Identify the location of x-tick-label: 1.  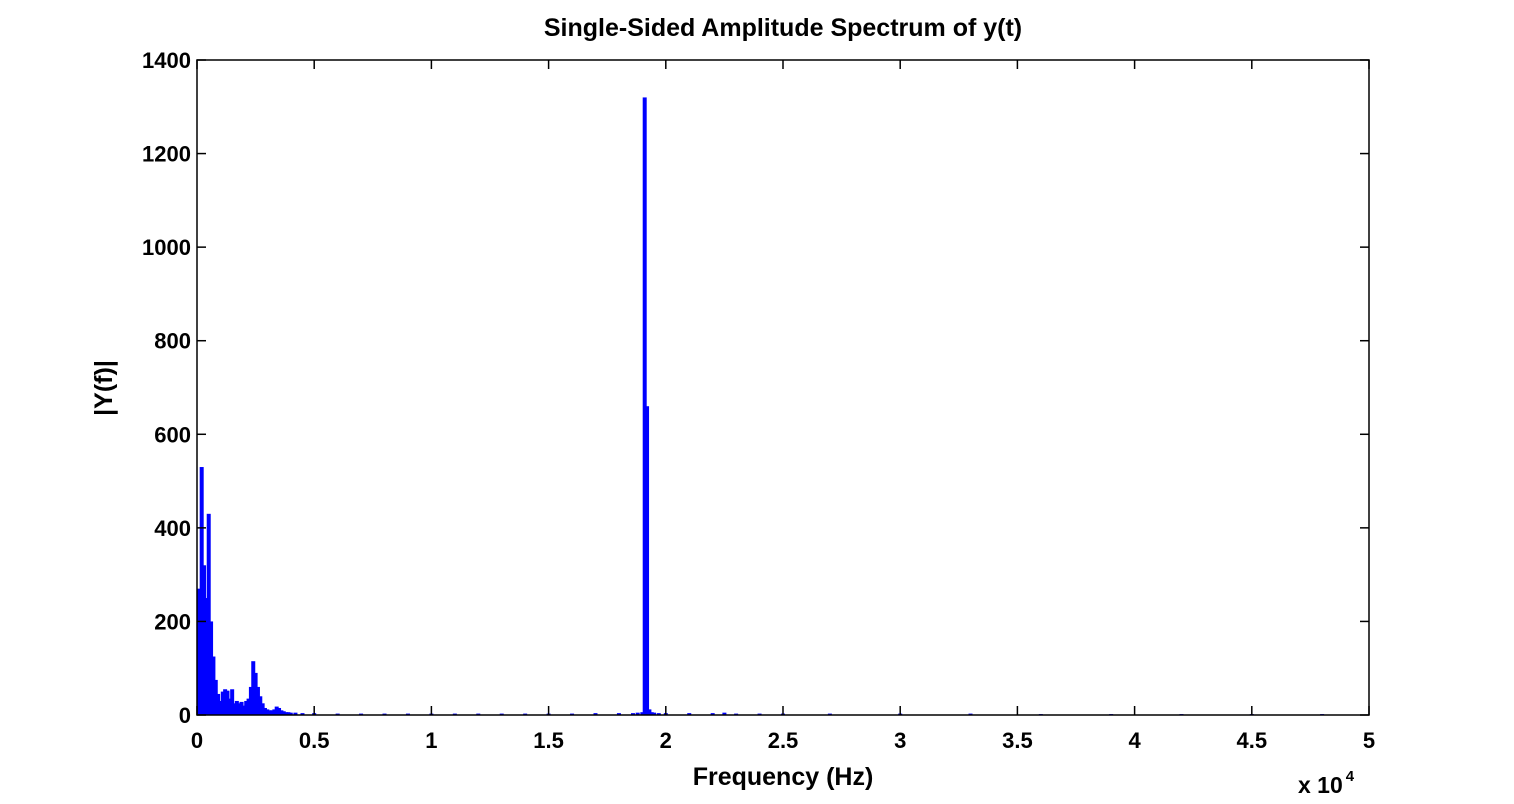
(431, 740).